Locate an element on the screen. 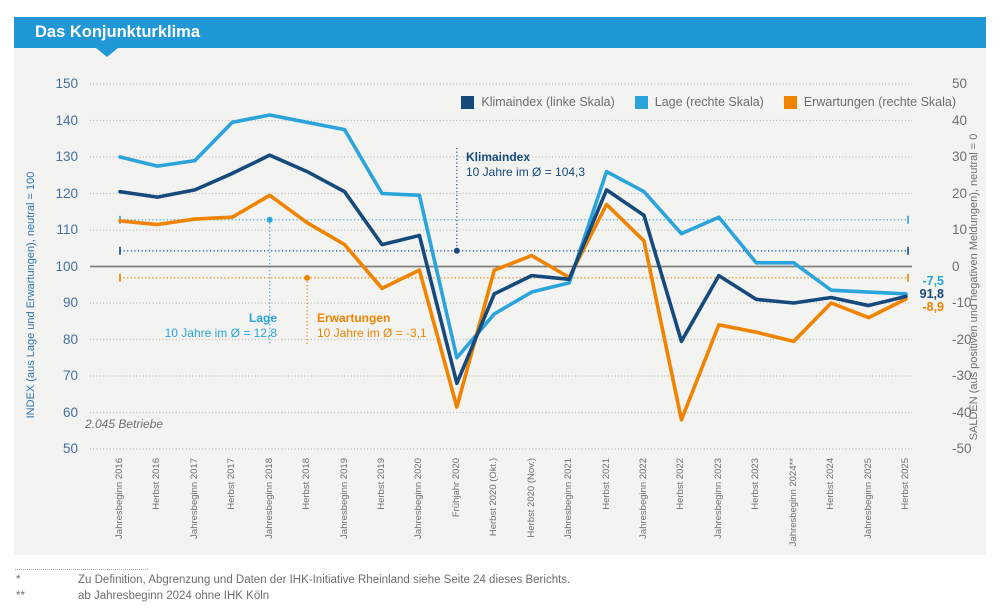 The width and height of the screenshot is (1000, 614). legend-swatch-erwartungen is located at coordinates (790, 102).